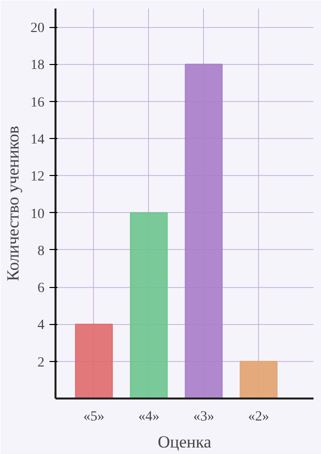 This screenshot has width=321, height=454. What do you see at coordinates (37, 66) in the screenshot?
I see `y-tick-label: 18` at bounding box center [37, 66].